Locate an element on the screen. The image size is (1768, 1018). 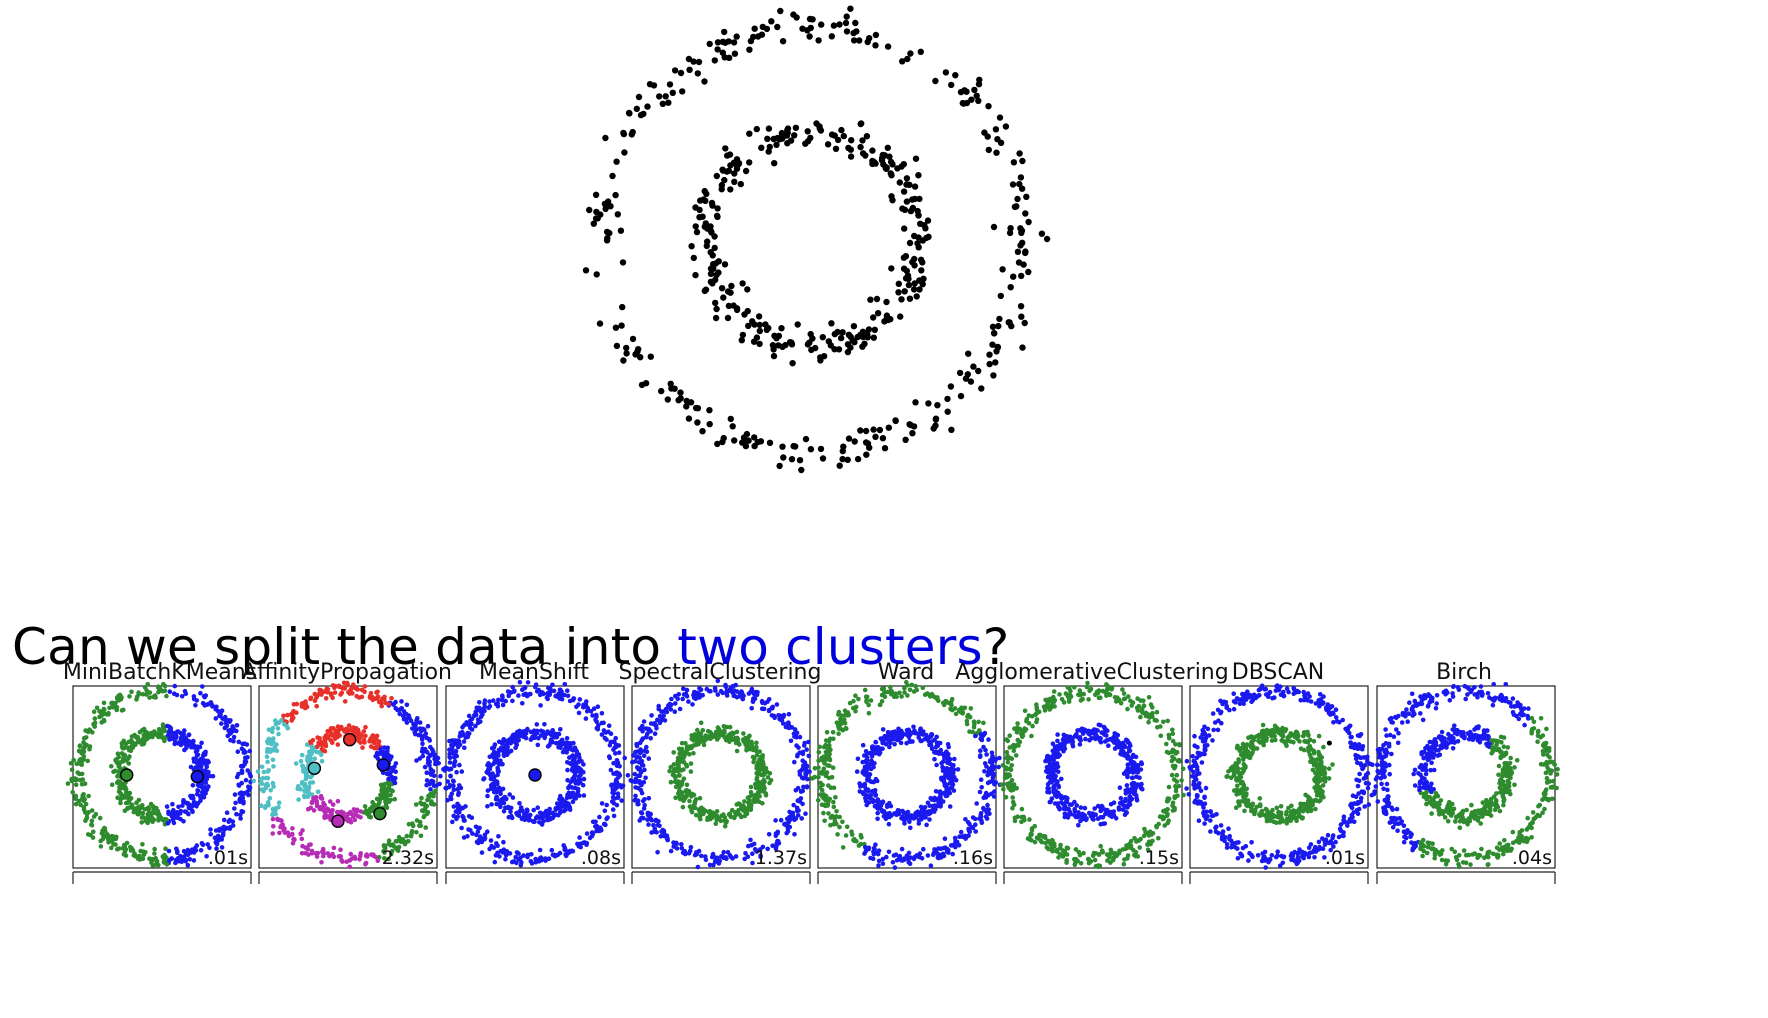
question-suffix: ? is located at coordinates (996, 647).